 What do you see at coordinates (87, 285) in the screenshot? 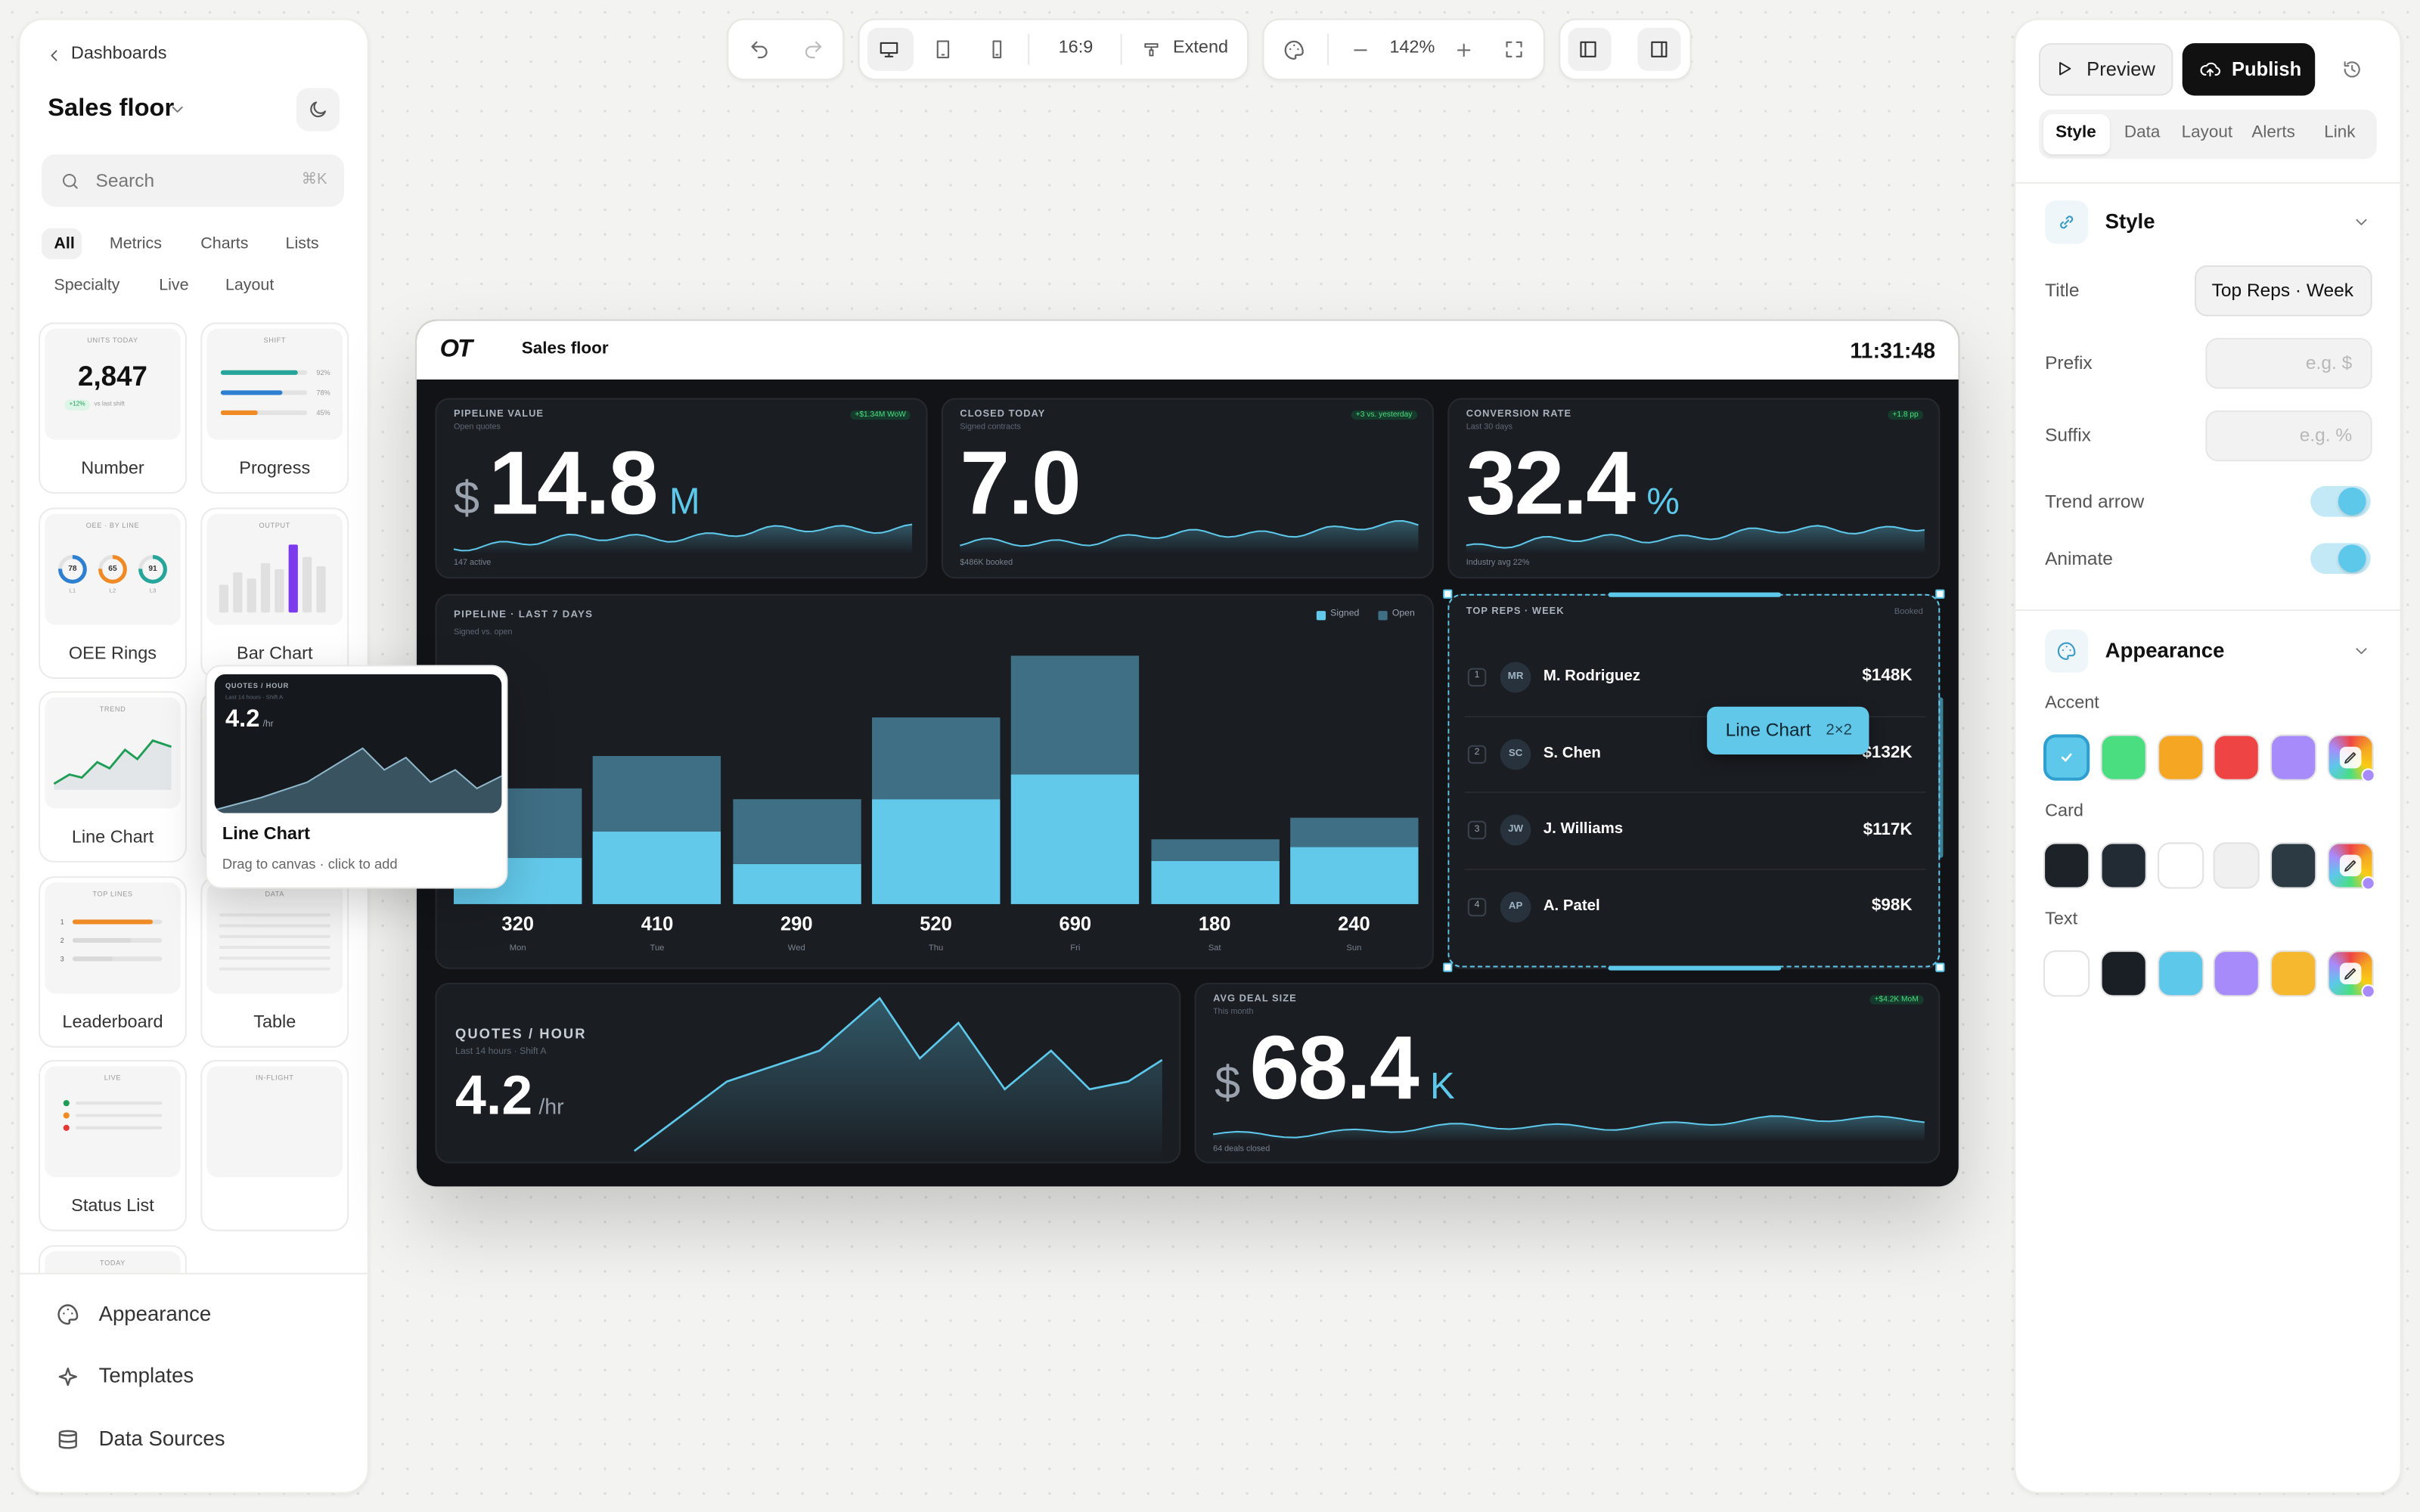
I see `filter-chip: Specialty` at bounding box center [87, 285].